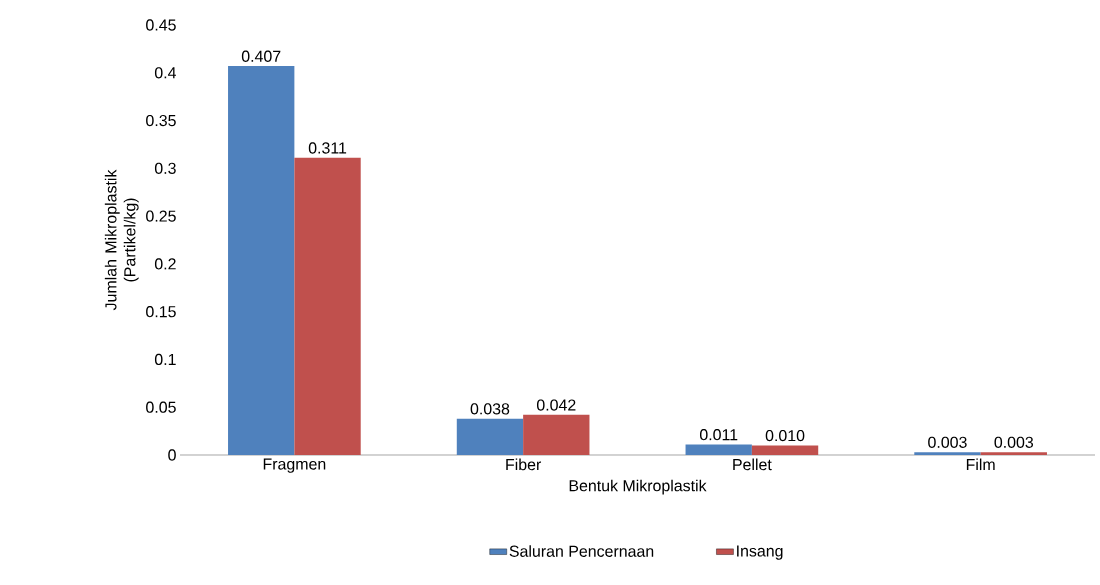 The image size is (1100, 585). Describe the element at coordinates (980, 464) in the screenshot. I see `x-tick-label: Film` at that location.